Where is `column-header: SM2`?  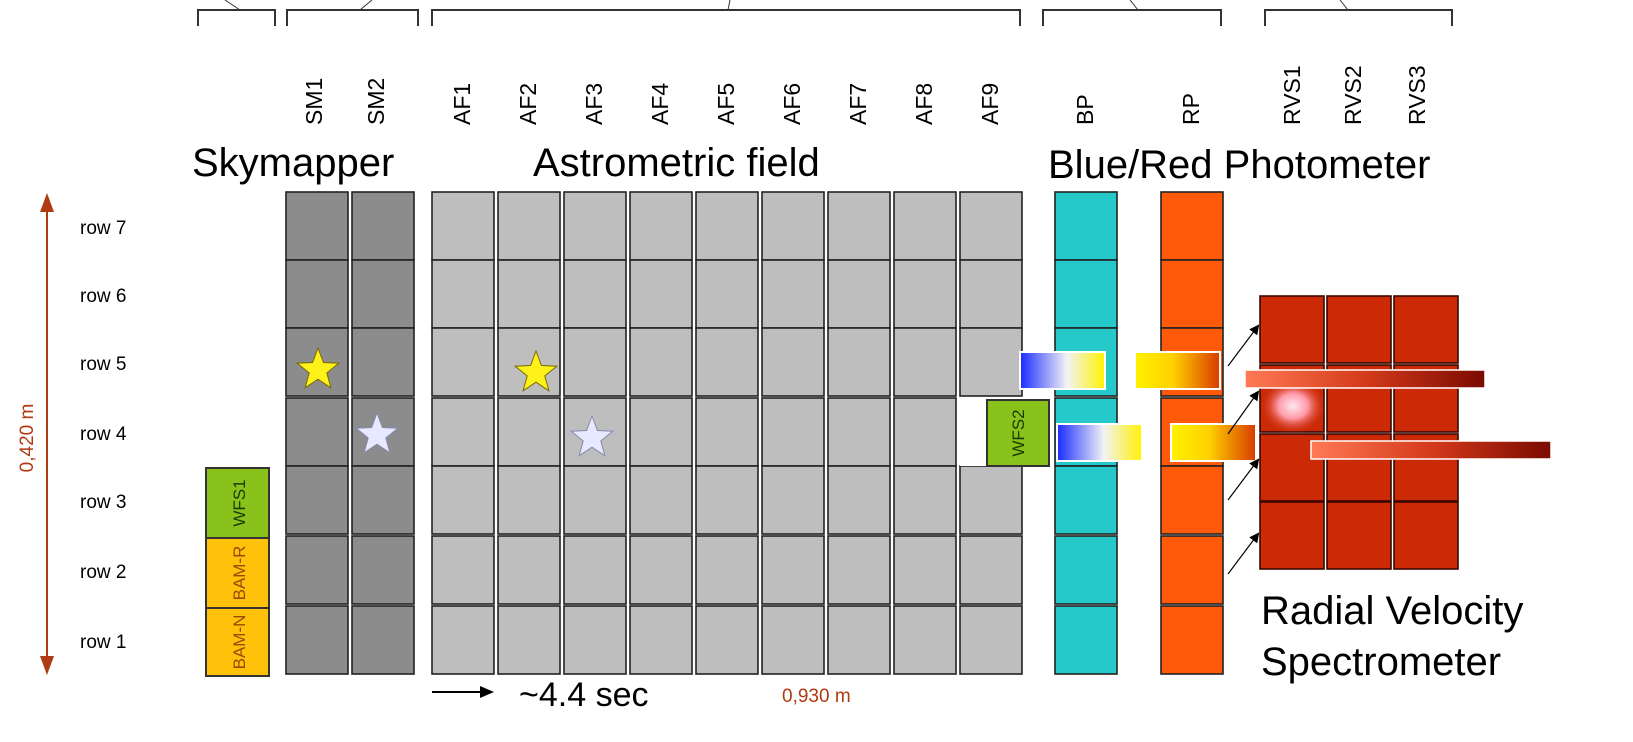
column-header: SM2 is located at coordinates (376, 101).